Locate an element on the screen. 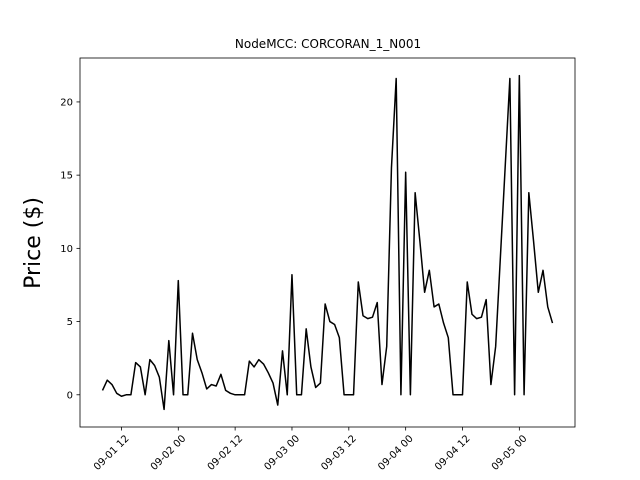 The width and height of the screenshot is (640, 480). x-tick-label: 09-03 00 is located at coordinates (283, 453).